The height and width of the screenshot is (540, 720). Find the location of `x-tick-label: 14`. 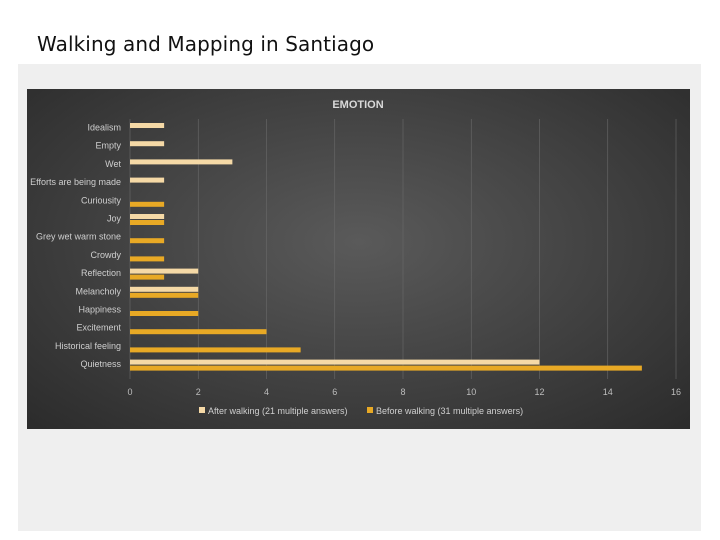

x-tick-label: 14 is located at coordinates (608, 392).